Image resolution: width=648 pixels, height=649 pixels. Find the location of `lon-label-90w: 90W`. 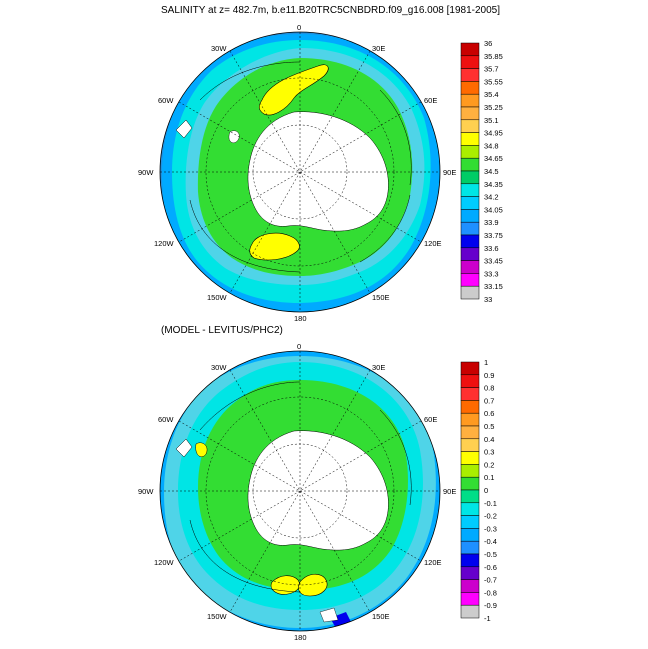

lon-label-90w: 90W is located at coordinates (146, 172).